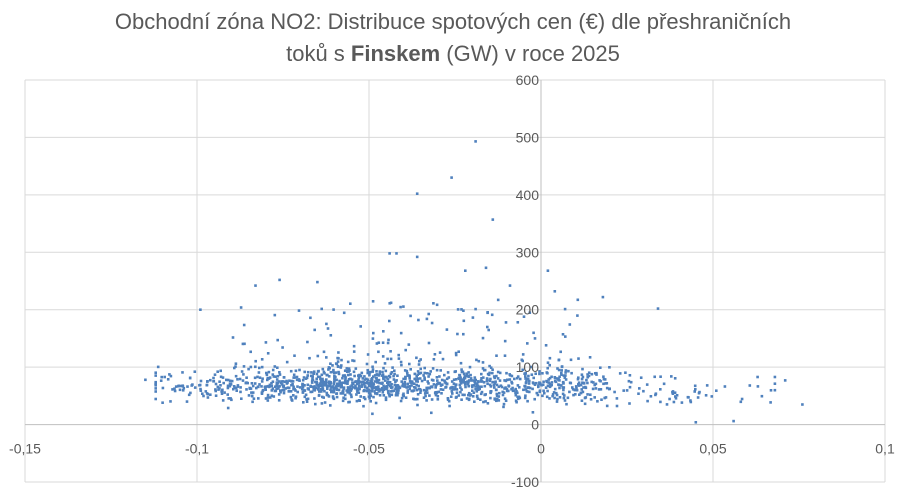 The image size is (906, 498). What do you see at coordinates (530, 53) in the screenshot?
I see `chart-title-line-2-post: (GW) v roce 2025` at bounding box center [530, 53].